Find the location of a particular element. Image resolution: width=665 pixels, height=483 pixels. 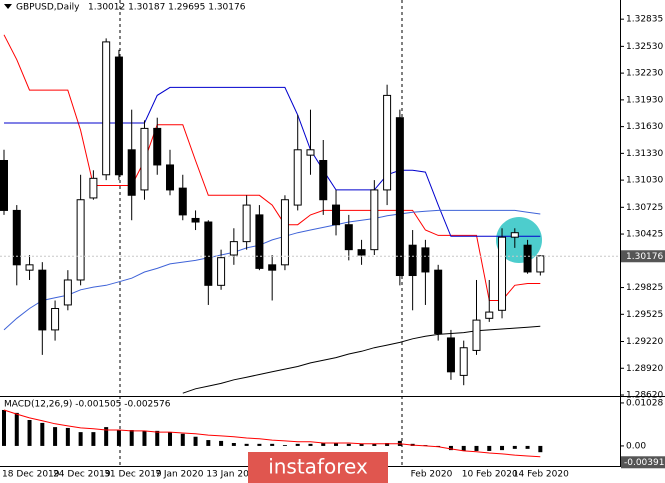

y-tick-label: 1.28620 is located at coordinates (644, 396).